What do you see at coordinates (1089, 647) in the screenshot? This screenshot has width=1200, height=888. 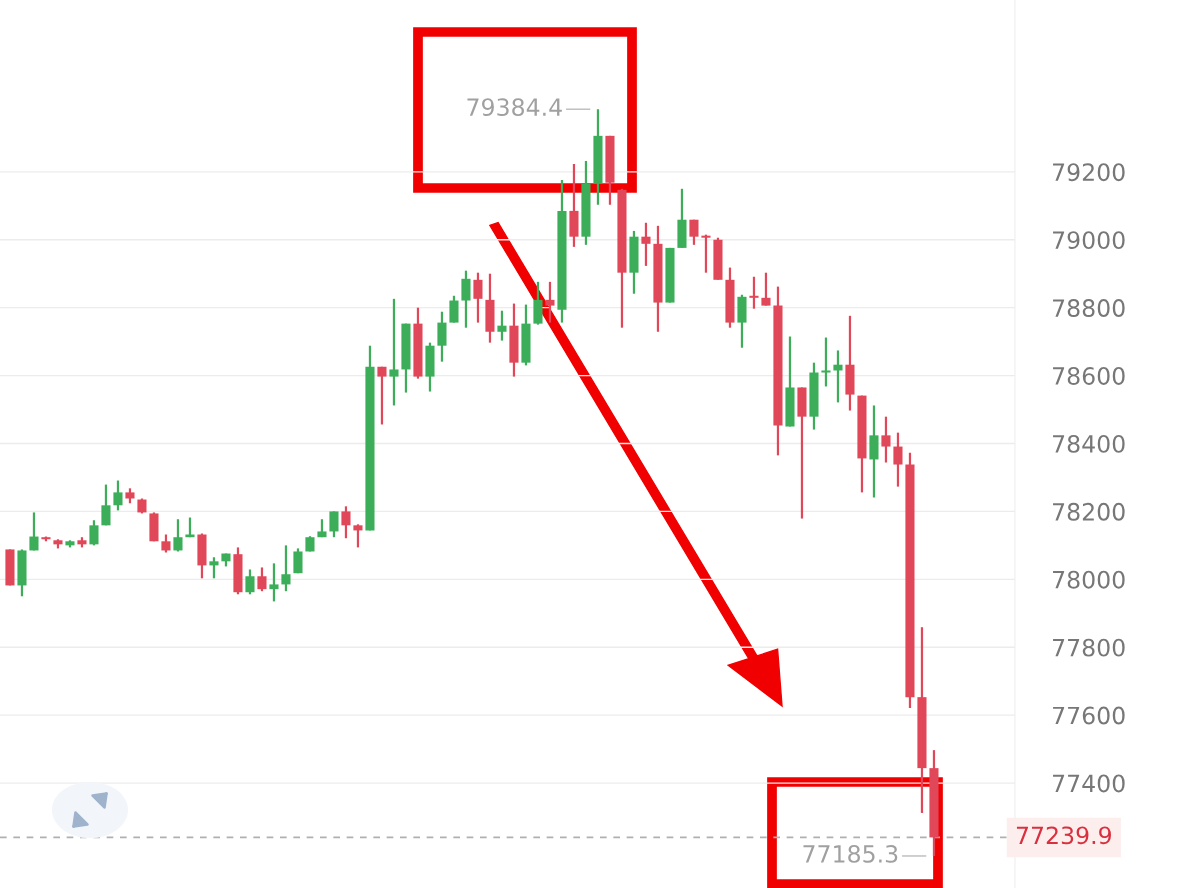 I see `y-tick-label: 77800` at bounding box center [1089, 647].